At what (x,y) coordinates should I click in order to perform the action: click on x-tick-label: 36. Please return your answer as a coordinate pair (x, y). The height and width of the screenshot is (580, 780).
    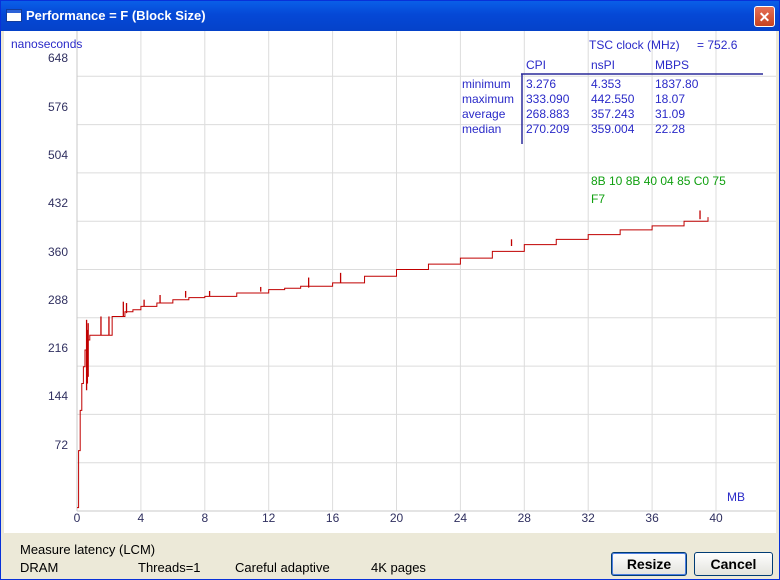
    Looking at the image, I should click on (652, 518).